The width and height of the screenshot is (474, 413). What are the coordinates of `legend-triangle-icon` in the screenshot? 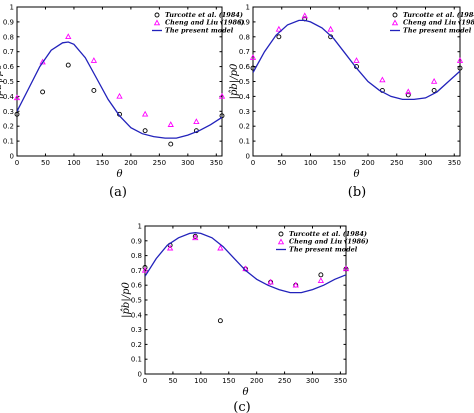 It's located at (395, 22).